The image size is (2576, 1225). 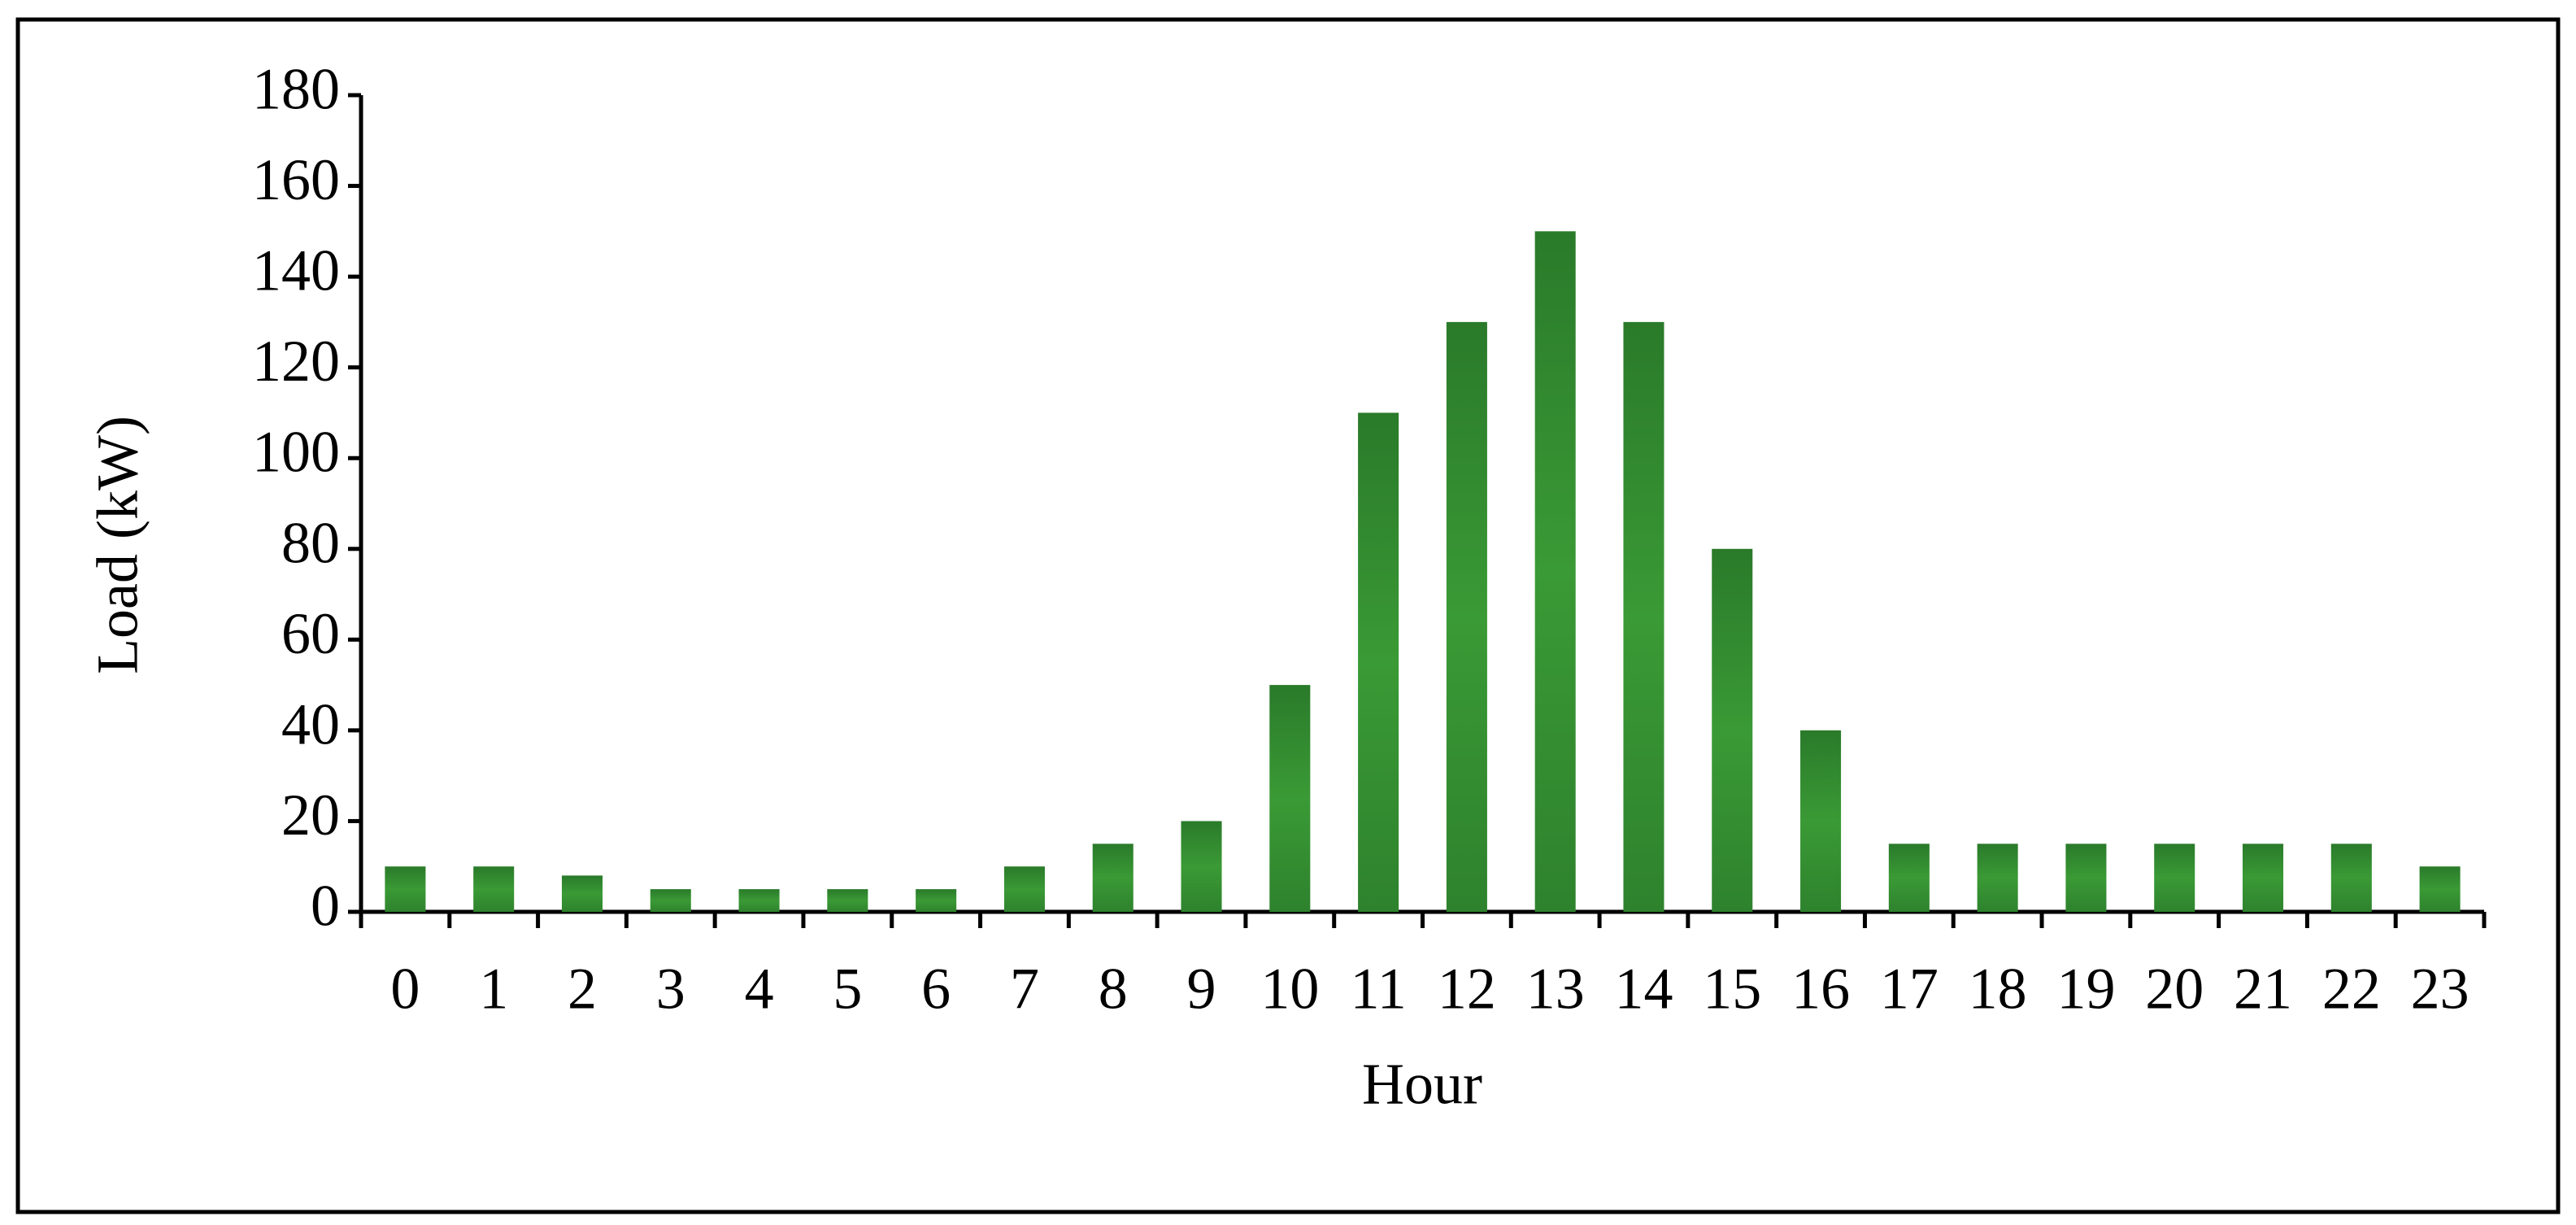 I want to click on x-tick-label: 6, so click(x=936, y=990).